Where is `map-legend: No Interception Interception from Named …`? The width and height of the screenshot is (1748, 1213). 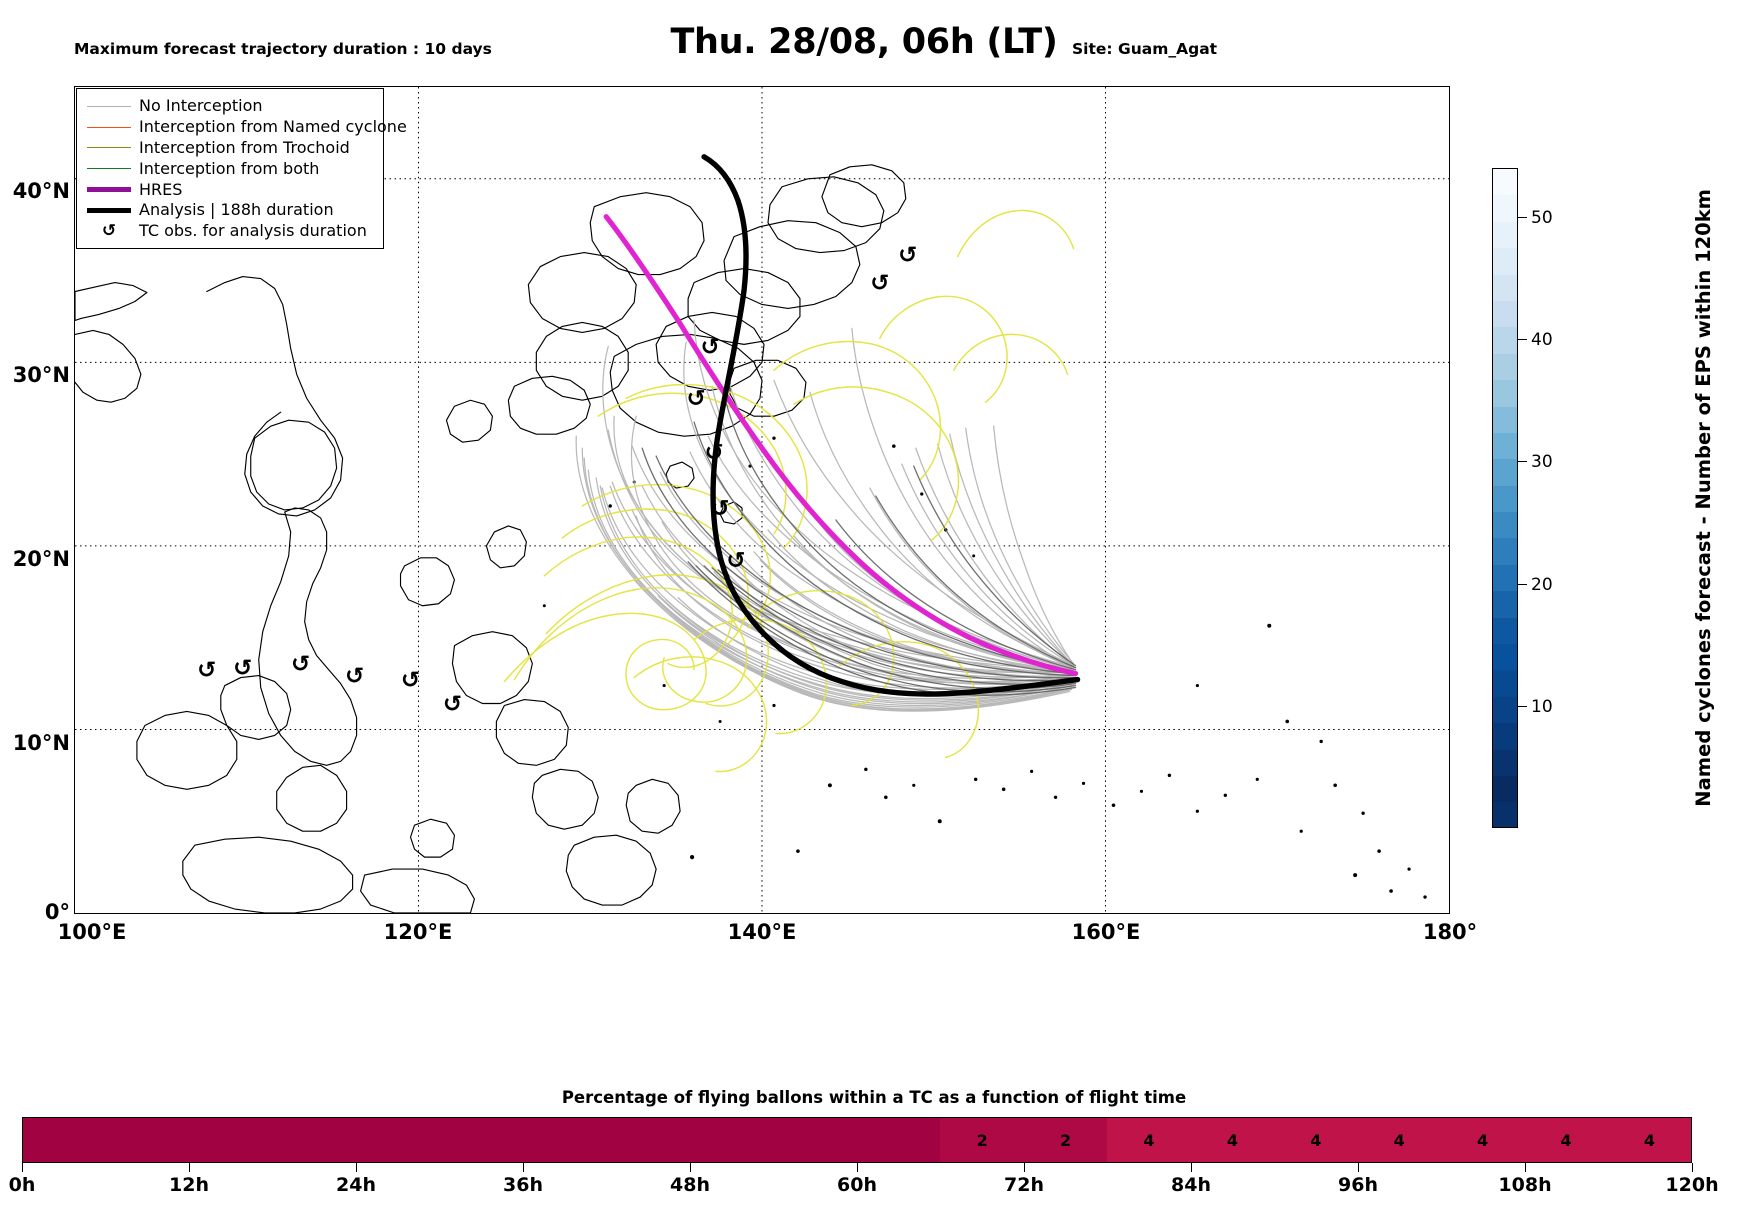
map-legend: No Interception Interception from Named … is located at coordinates (241, 168).